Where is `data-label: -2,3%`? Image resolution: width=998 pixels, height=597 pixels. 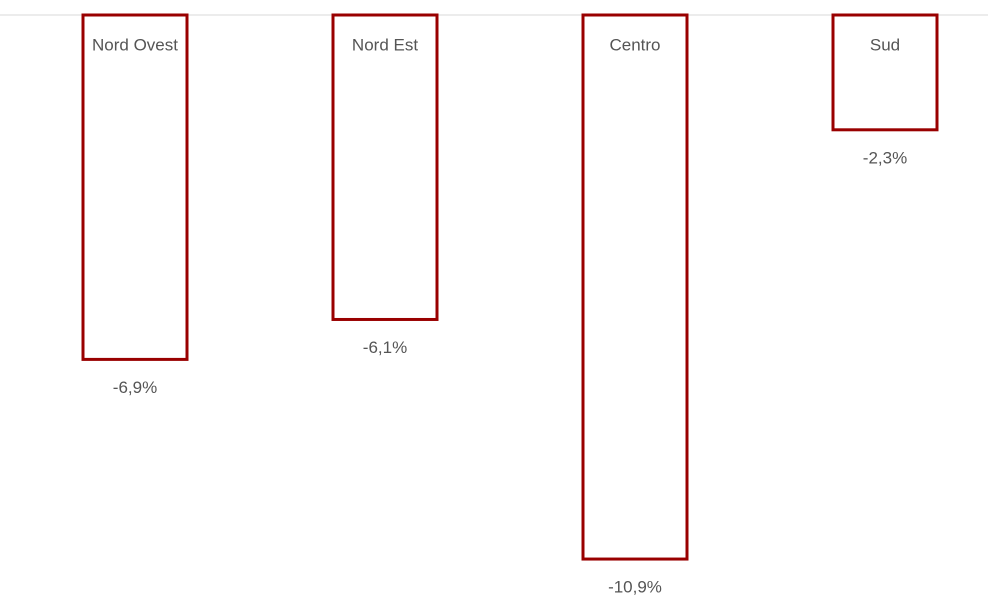
data-label: -2,3% is located at coordinates (885, 157).